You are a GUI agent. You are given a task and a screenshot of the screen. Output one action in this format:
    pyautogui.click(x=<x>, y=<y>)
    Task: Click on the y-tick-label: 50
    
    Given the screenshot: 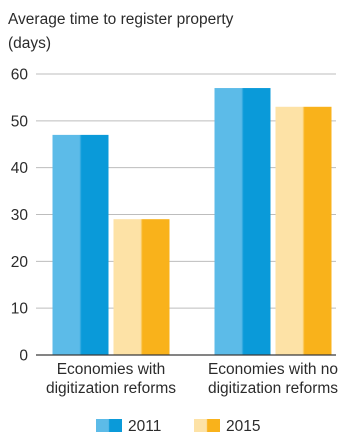 What is the action you would take?
    pyautogui.click(x=20, y=121)
    